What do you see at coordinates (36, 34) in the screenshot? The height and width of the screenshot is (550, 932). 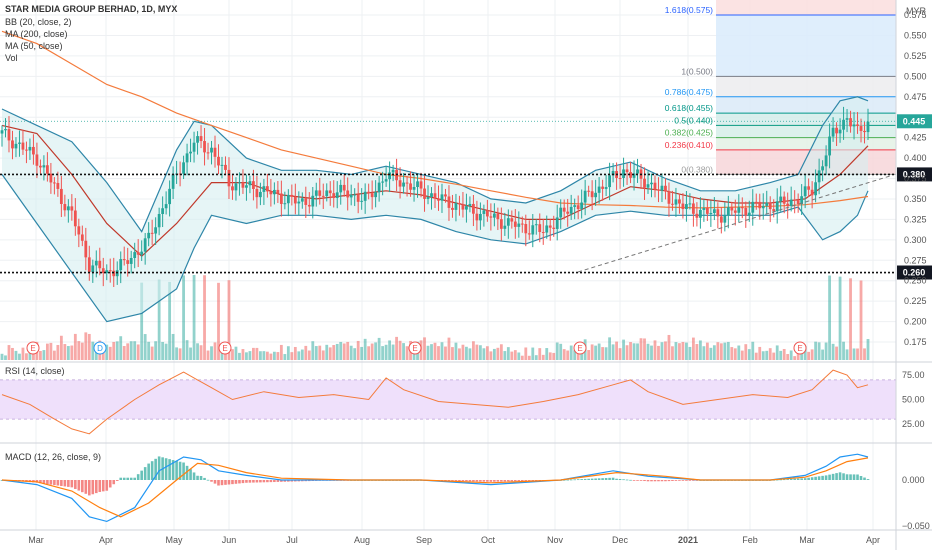 I see `legend-ma200: MA (200, close)` at bounding box center [36, 34].